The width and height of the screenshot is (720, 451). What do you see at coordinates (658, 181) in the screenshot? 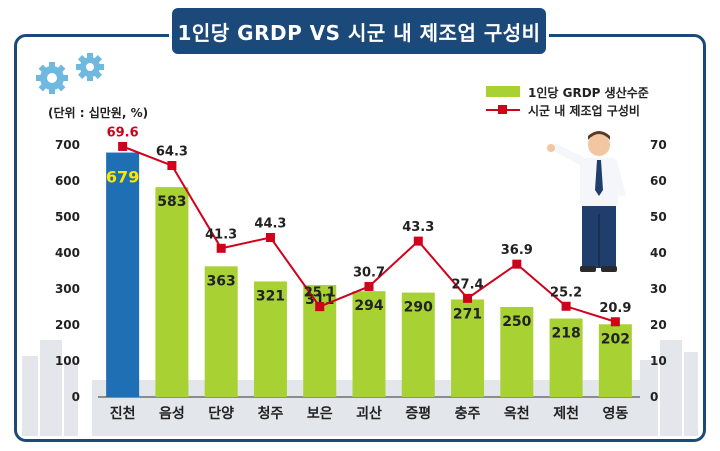
I see `y-right-tick: 60` at bounding box center [658, 181].